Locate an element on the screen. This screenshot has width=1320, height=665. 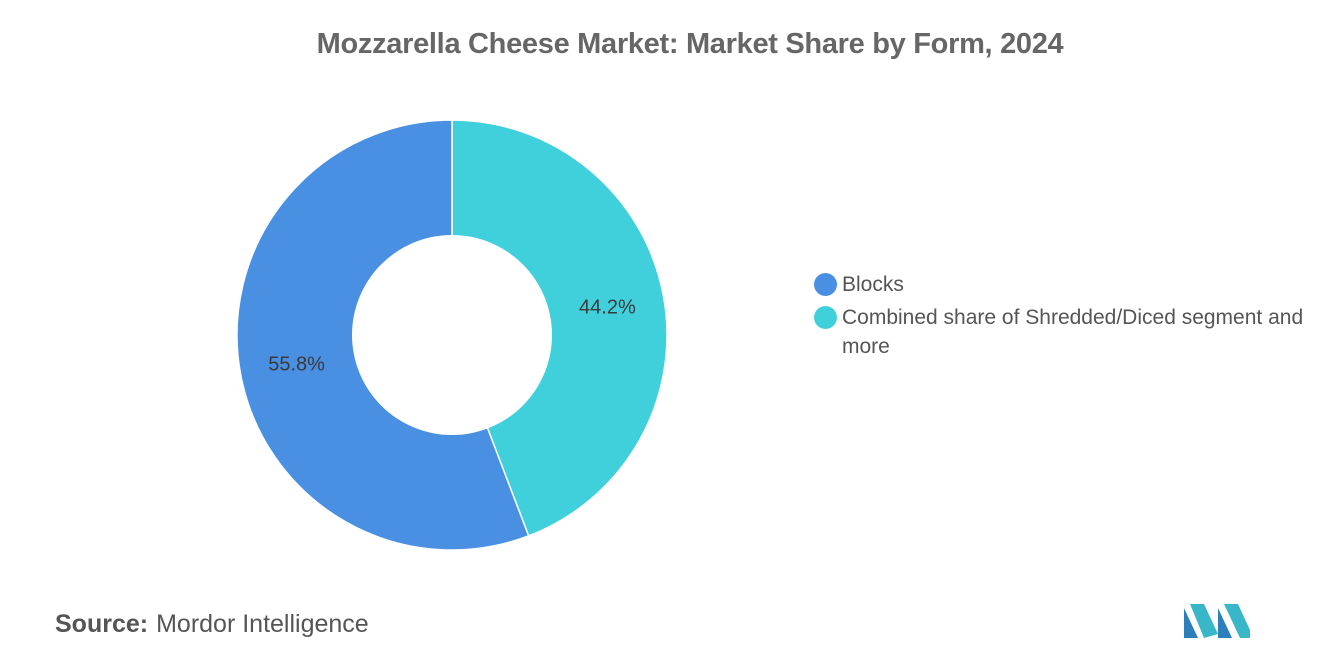
slice-shredded-diced is located at coordinates (559, 328).